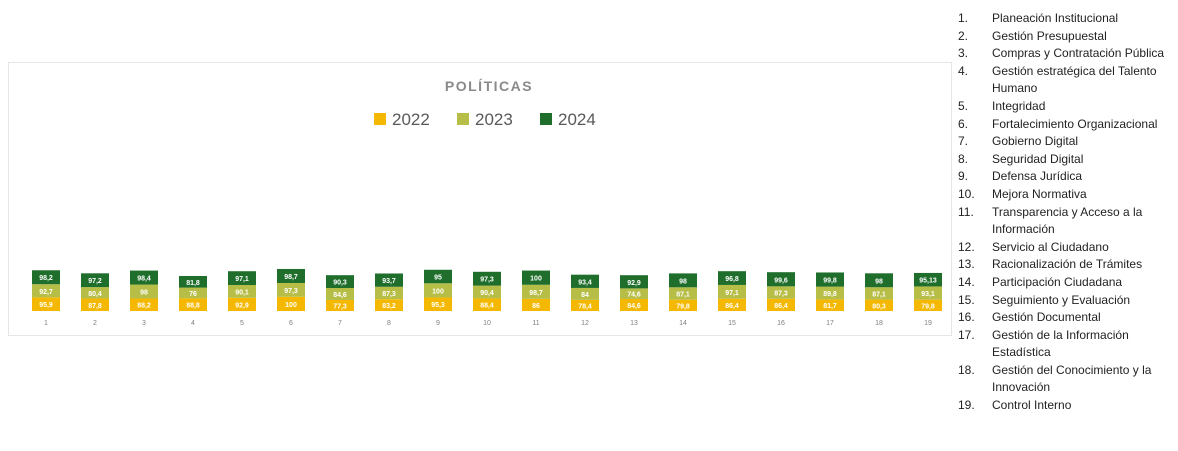 This screenshot has width=1178, height=451. I want to click on data-label: 86, so click(536, 306).